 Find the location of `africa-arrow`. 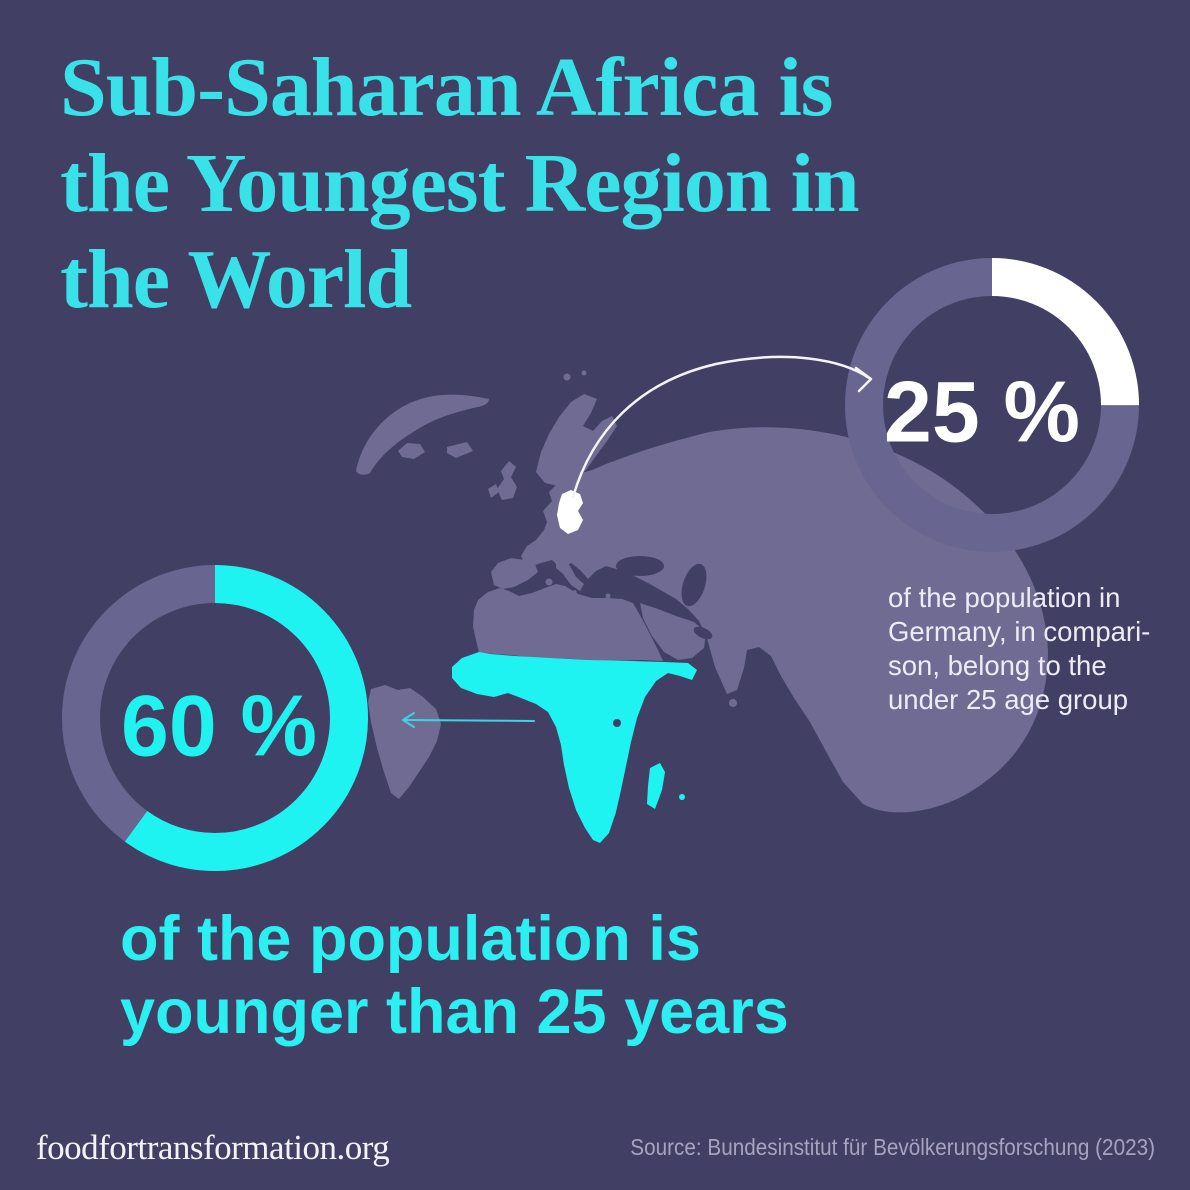

africa-arrow is located at coordinates (468, 720).